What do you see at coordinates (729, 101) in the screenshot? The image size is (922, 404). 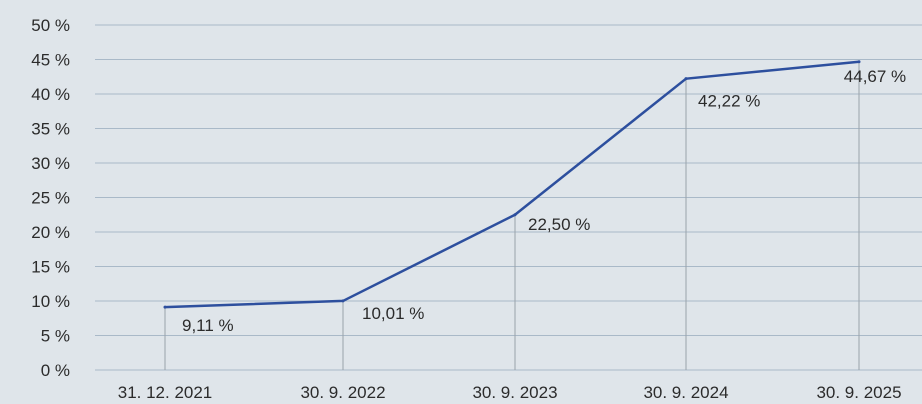 I see `data-label: 42,22 %` at bounding box center [729, 101].